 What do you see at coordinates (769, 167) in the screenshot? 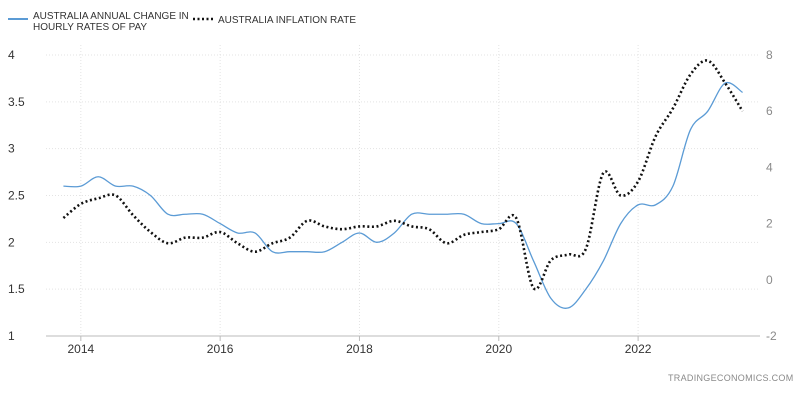
I see `y-right-tick-label: 4` at bounding box center [769, 167].